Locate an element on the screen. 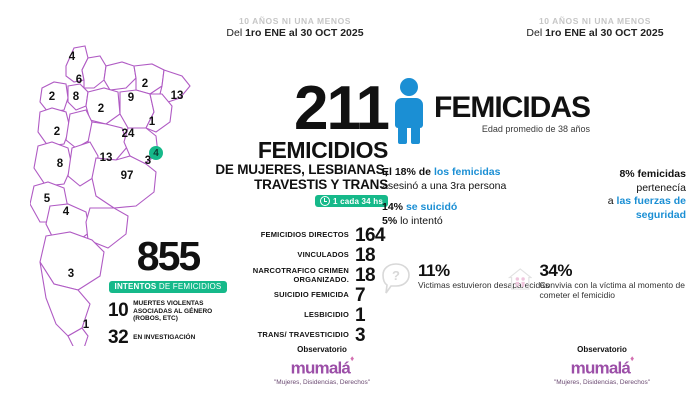  house-family-icon is located at coordinates (520, 279).